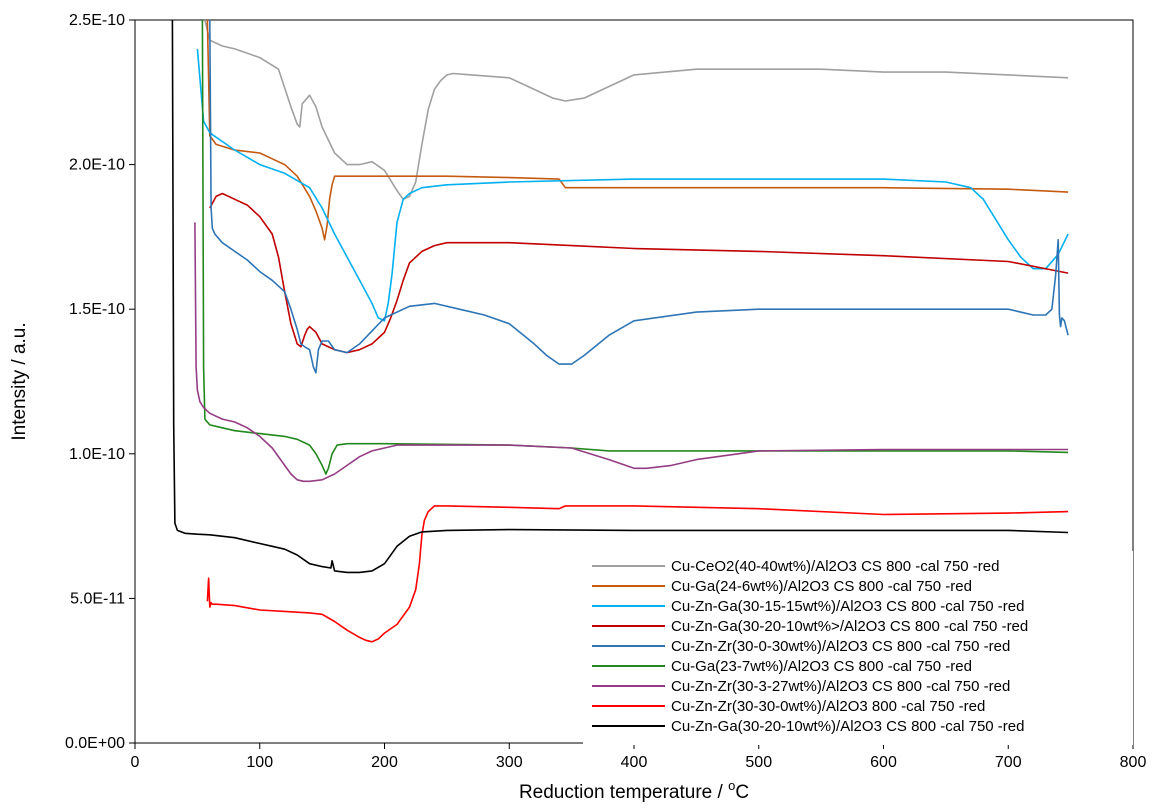 This screenshot has width=1165, height=809. What do you see at coordinates (97, 454) in the screenshot?
I see `y-tick-label: 1.0E-10` at bounding box center [97, 454].